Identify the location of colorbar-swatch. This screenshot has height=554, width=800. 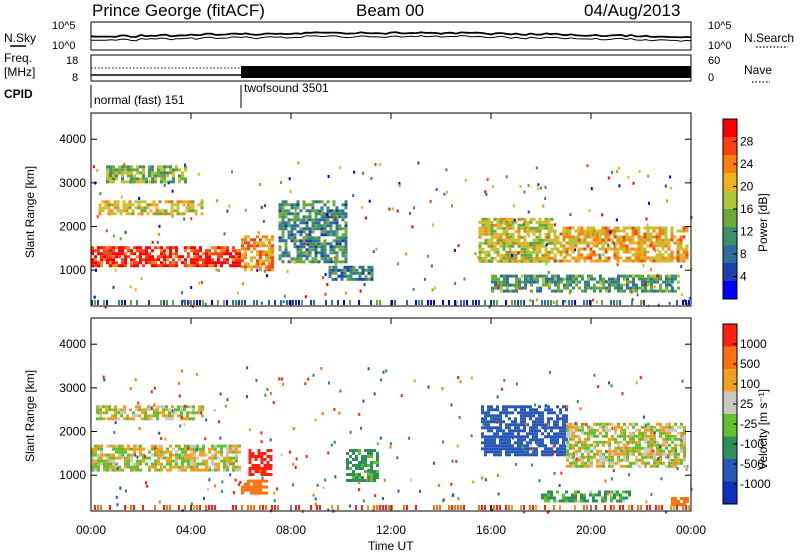
(730, 358).